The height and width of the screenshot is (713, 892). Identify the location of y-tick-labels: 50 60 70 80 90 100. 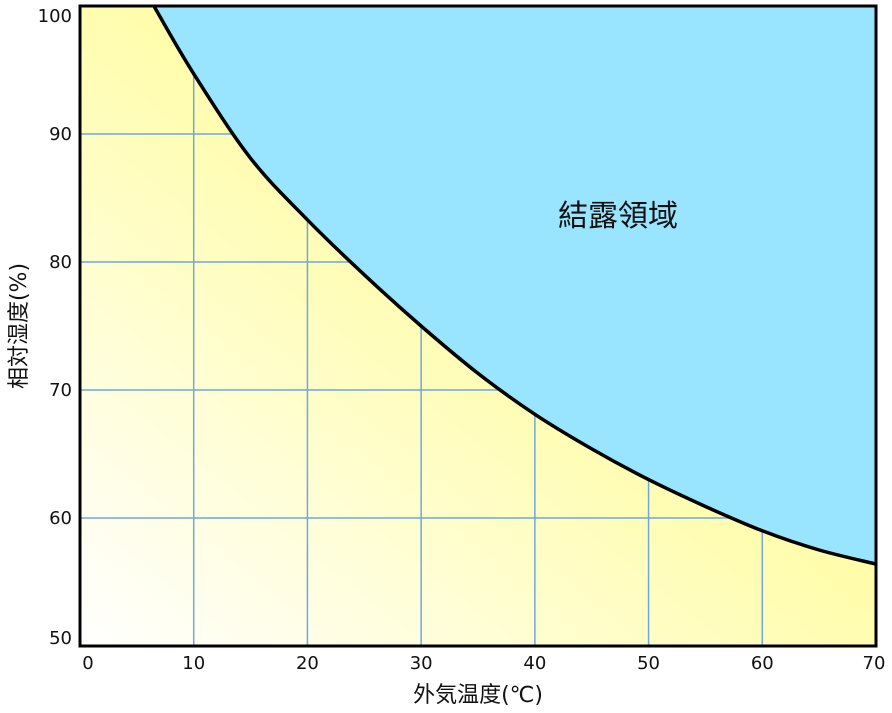
(55, 327).